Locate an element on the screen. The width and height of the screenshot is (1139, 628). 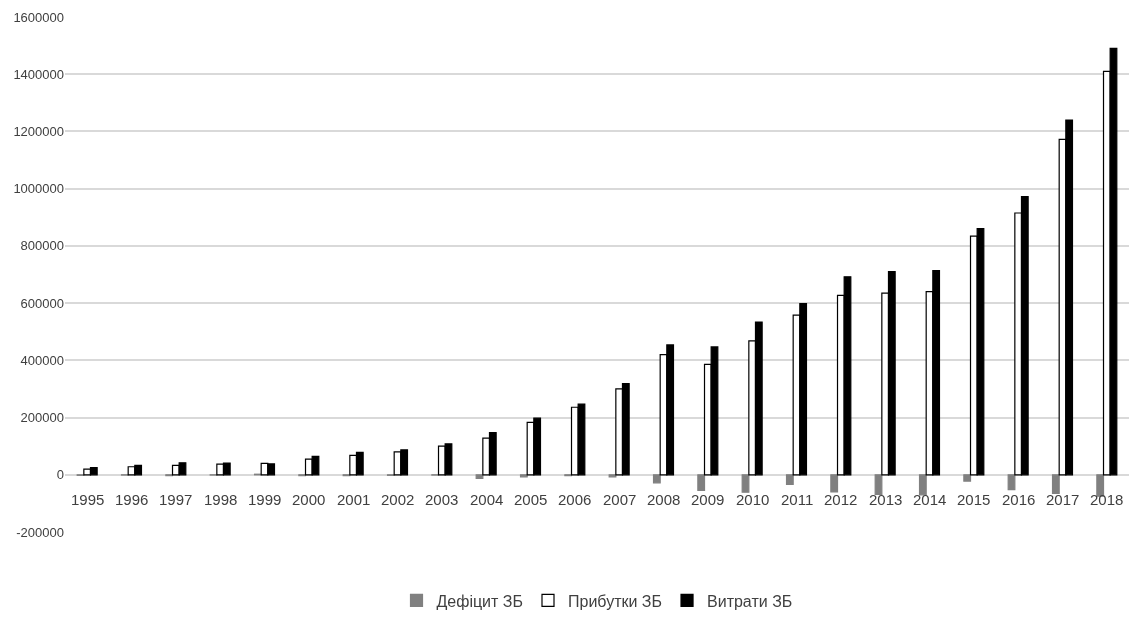
y-tick-label: 200000 is located at coordinates (42, 418).